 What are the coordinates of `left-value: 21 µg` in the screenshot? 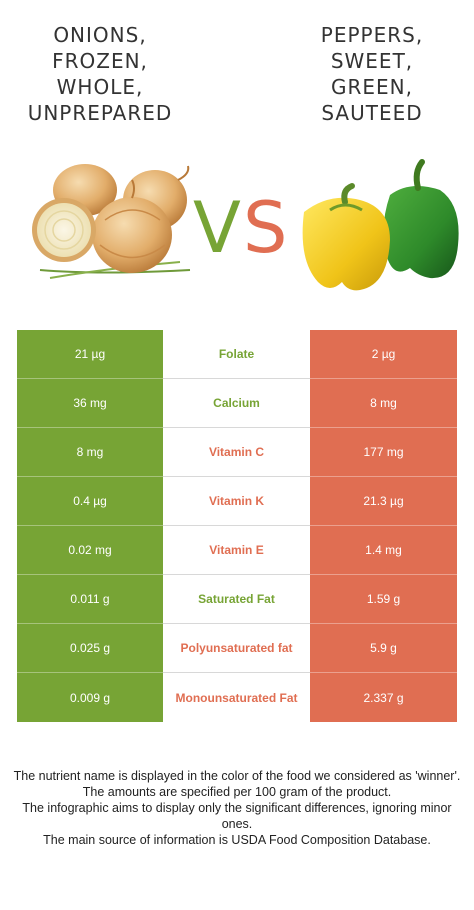 It's located at (90, 354).